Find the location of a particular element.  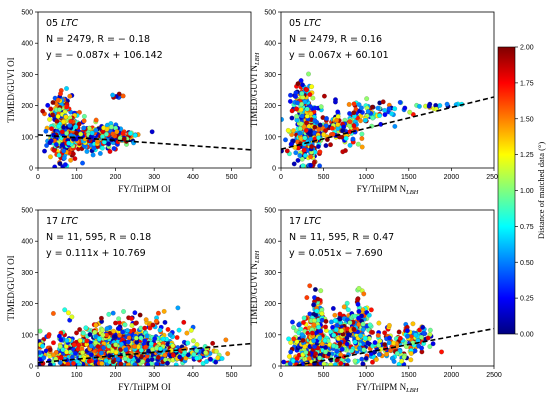

colorbar-gradient is located at coordinates (506, 190).